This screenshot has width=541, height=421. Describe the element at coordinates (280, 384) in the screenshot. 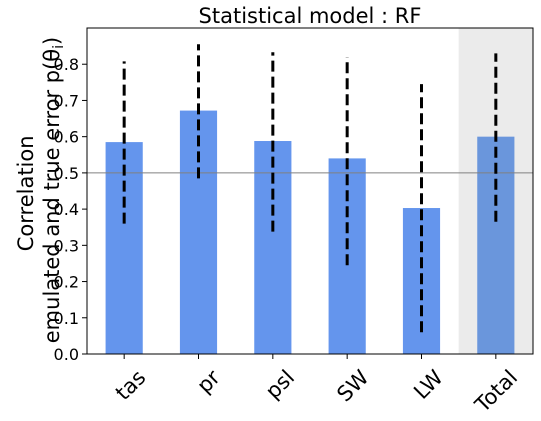

I see `x-tick-label-psl: psl` at that location.